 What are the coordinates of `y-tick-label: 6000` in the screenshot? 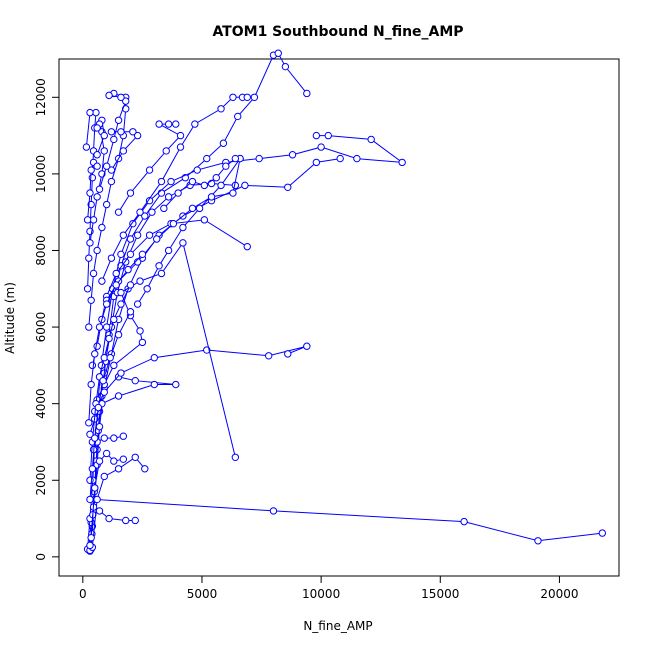 It's located at (41, 327).